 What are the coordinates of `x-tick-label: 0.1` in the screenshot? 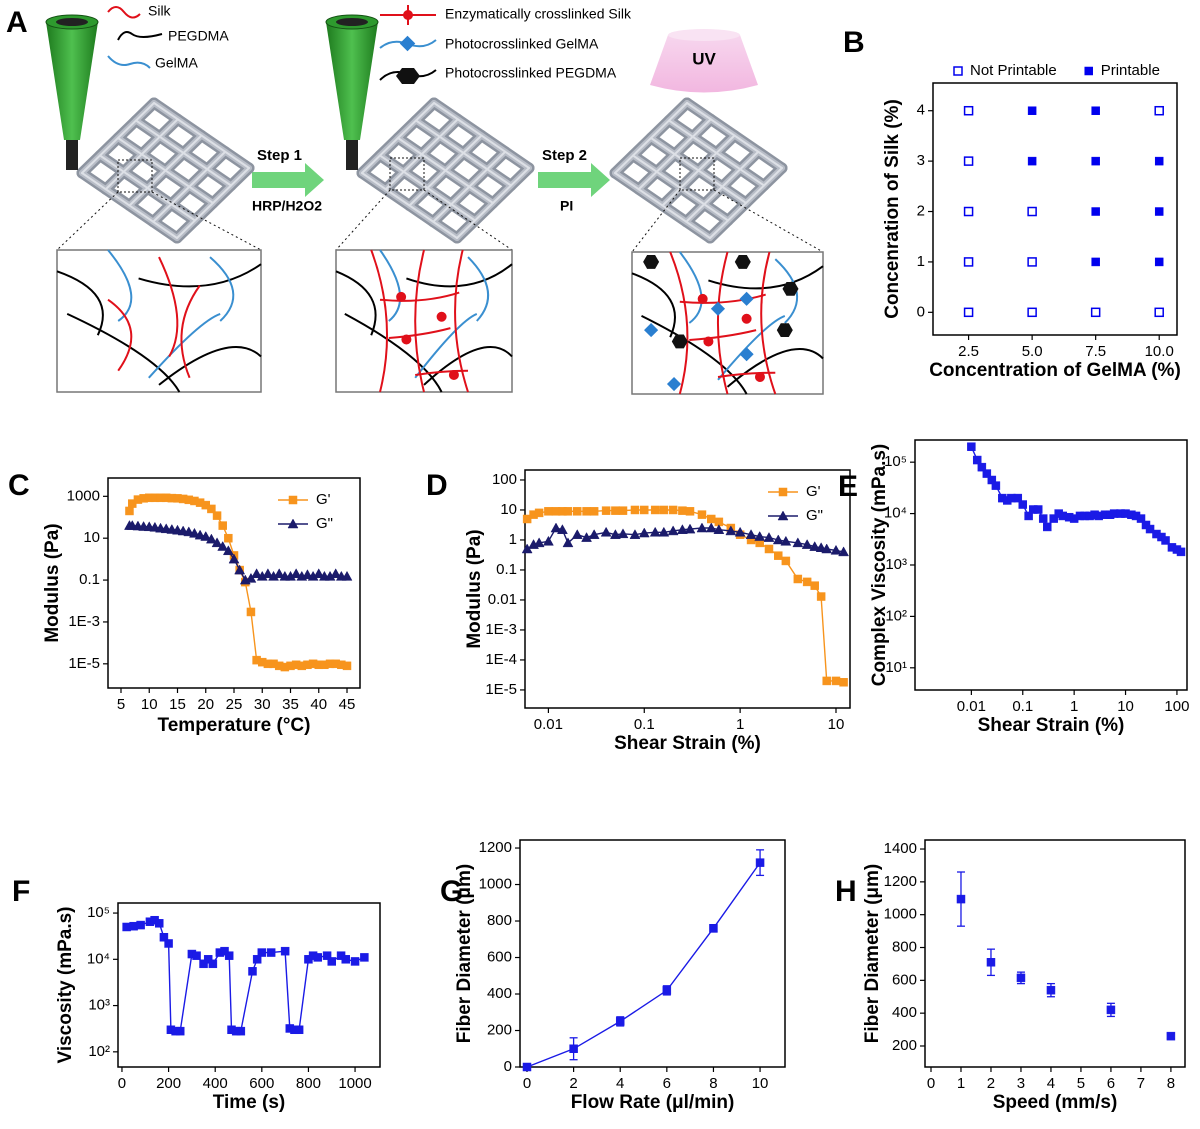 It's located at (1022, 706).